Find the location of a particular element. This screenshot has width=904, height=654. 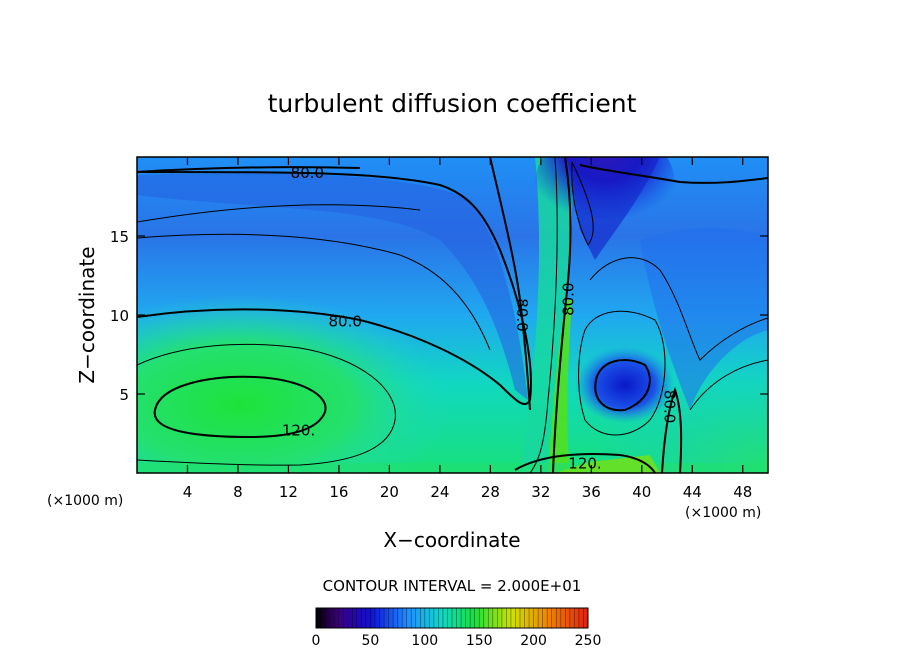

colorbar: 0 50 100 150 200 250 is located at coordinates (457, 628).